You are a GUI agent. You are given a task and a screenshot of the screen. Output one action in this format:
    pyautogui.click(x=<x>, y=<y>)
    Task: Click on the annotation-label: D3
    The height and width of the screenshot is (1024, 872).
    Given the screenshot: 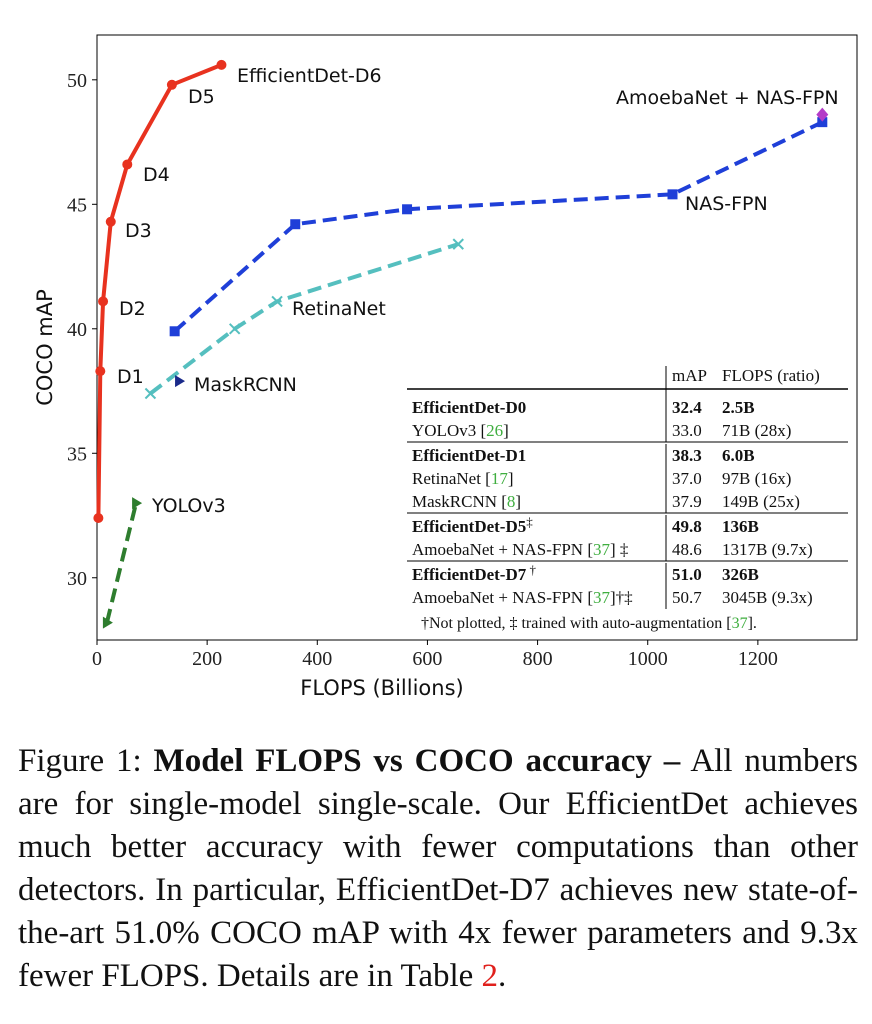 What is the action you would take?
    pyautogui.click(x=138, y=231)
    